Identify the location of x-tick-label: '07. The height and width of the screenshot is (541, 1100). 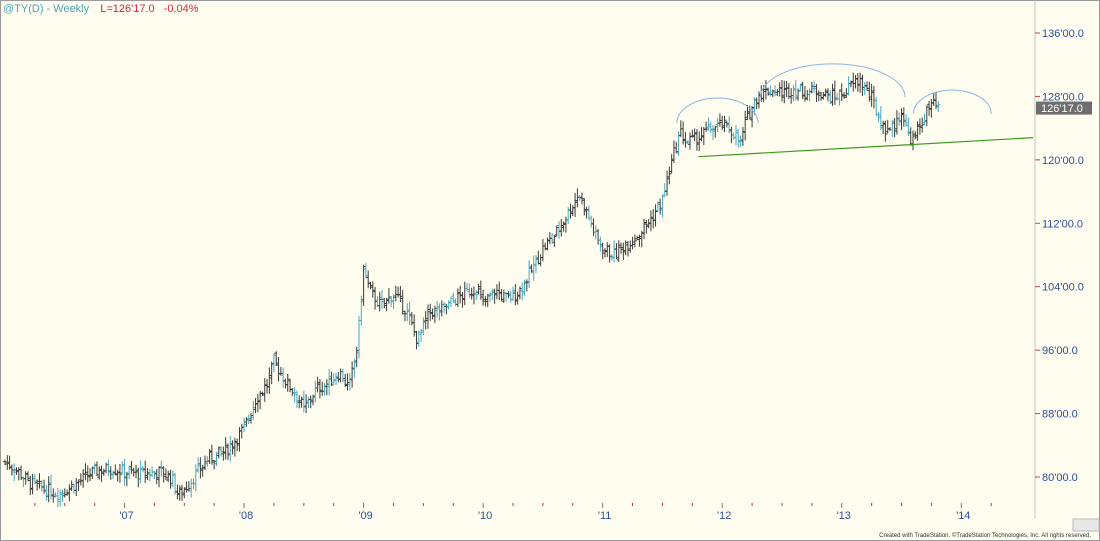
(126, 516).